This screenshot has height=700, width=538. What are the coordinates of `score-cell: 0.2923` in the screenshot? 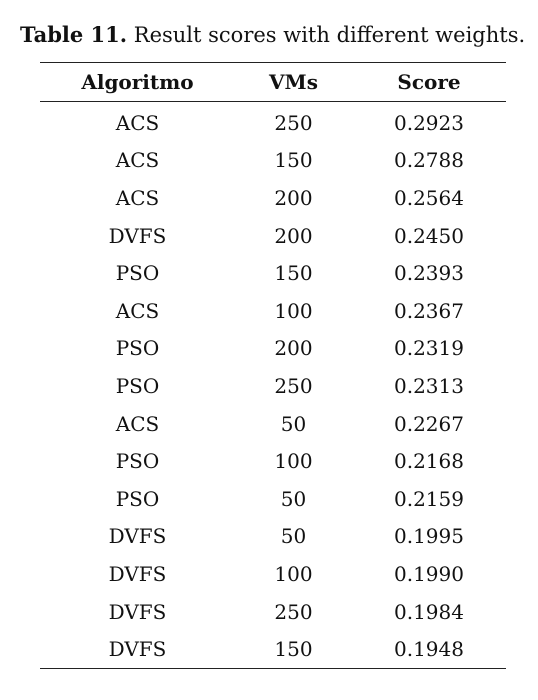 It's located at (429, 122).